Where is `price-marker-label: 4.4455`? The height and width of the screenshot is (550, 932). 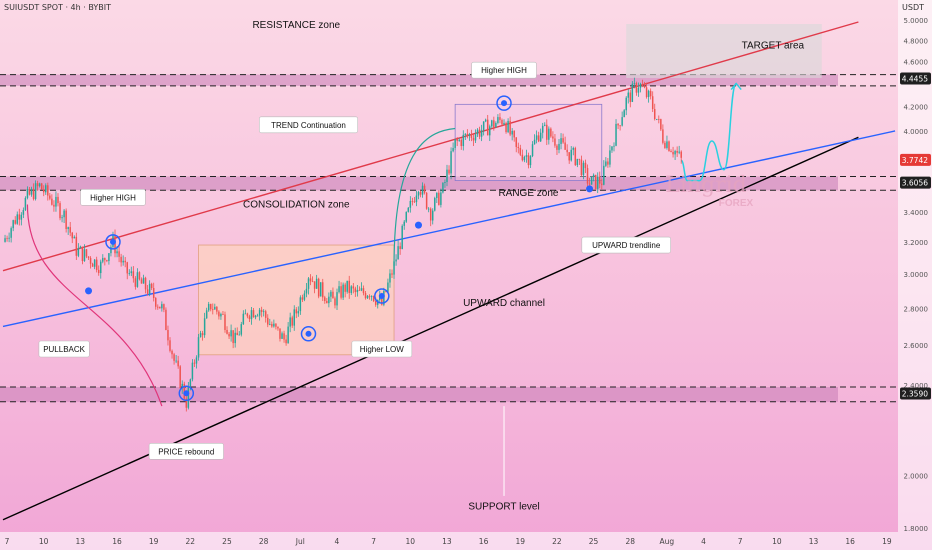 price-marker-label: 4.4455 is located at coordinates (915, 78).